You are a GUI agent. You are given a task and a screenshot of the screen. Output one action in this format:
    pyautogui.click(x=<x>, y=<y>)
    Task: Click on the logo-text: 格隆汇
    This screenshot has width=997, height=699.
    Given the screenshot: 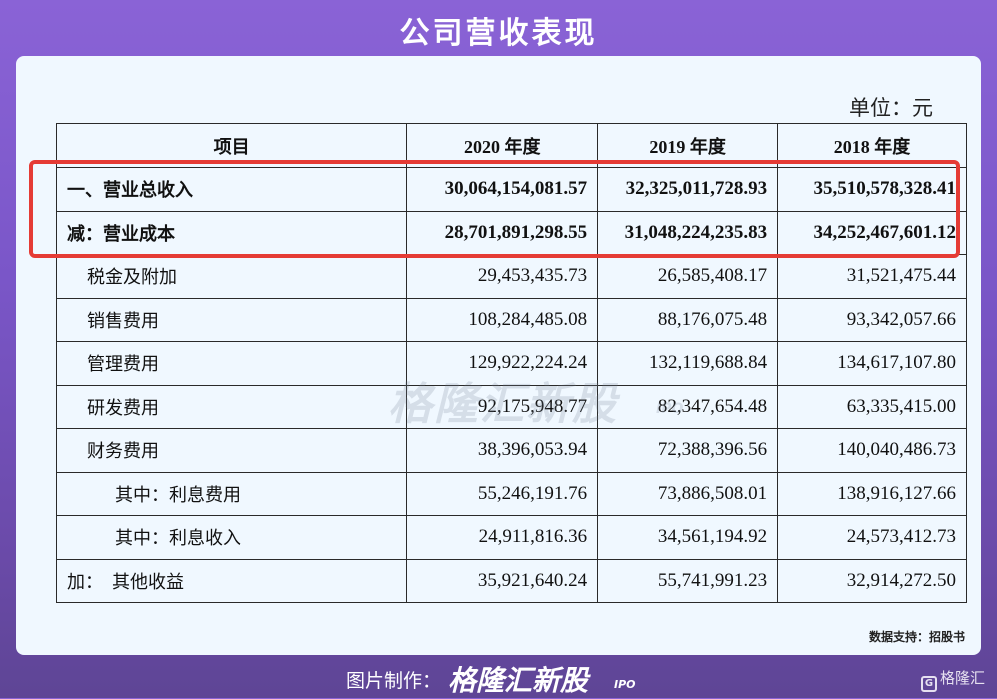 What is the action you would take?
    pyautogui.click(x=962, y=678)
    